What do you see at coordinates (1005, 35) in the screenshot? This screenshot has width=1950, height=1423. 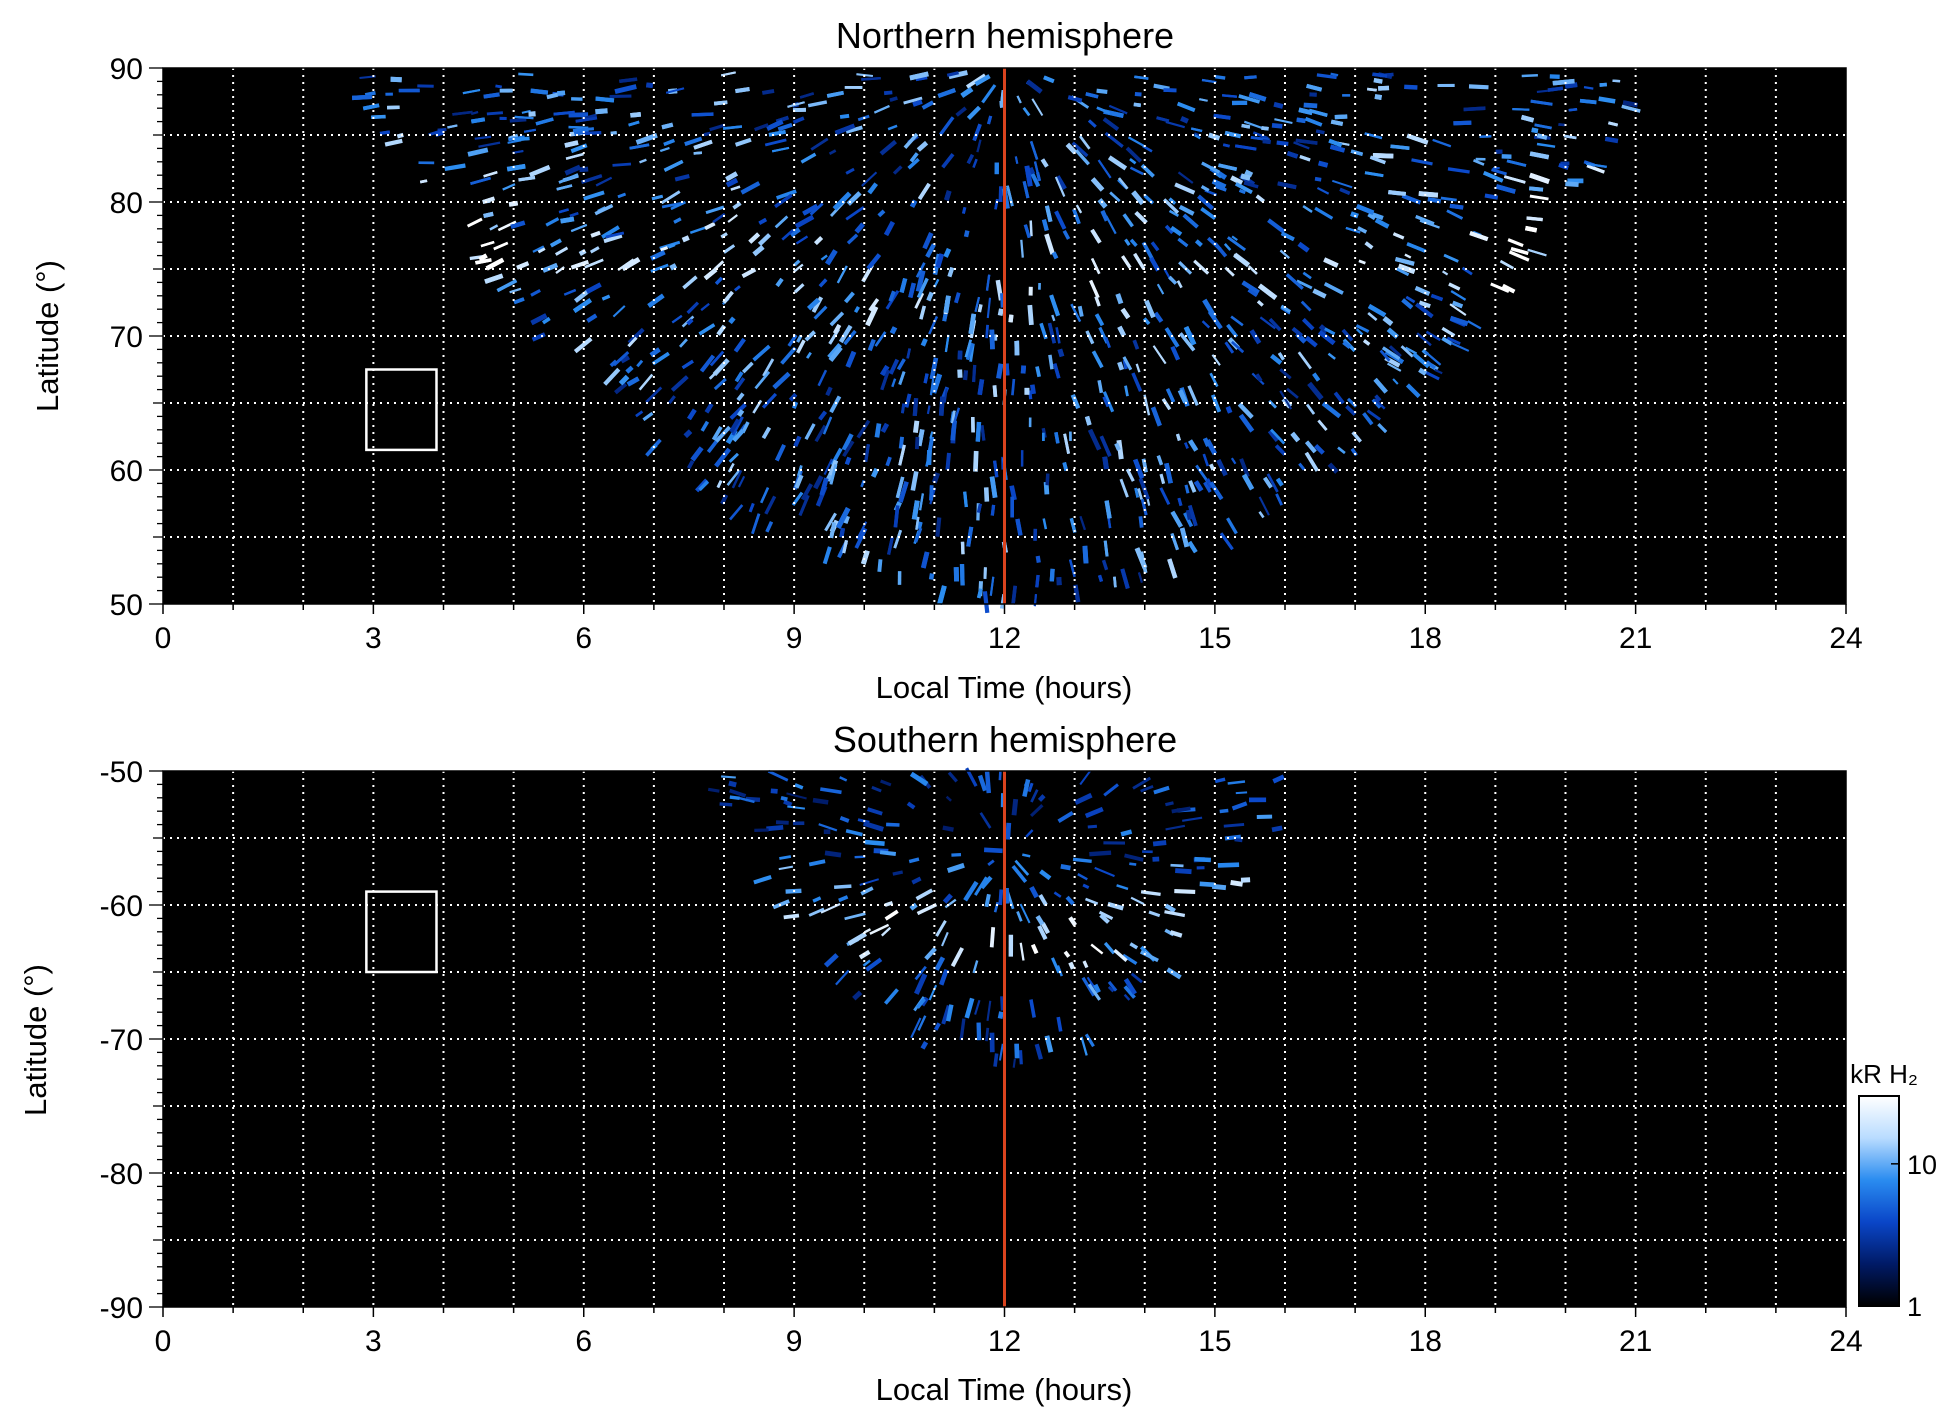 I see `north-title: Northern hemisphere` at bounding box center [1005, 35].